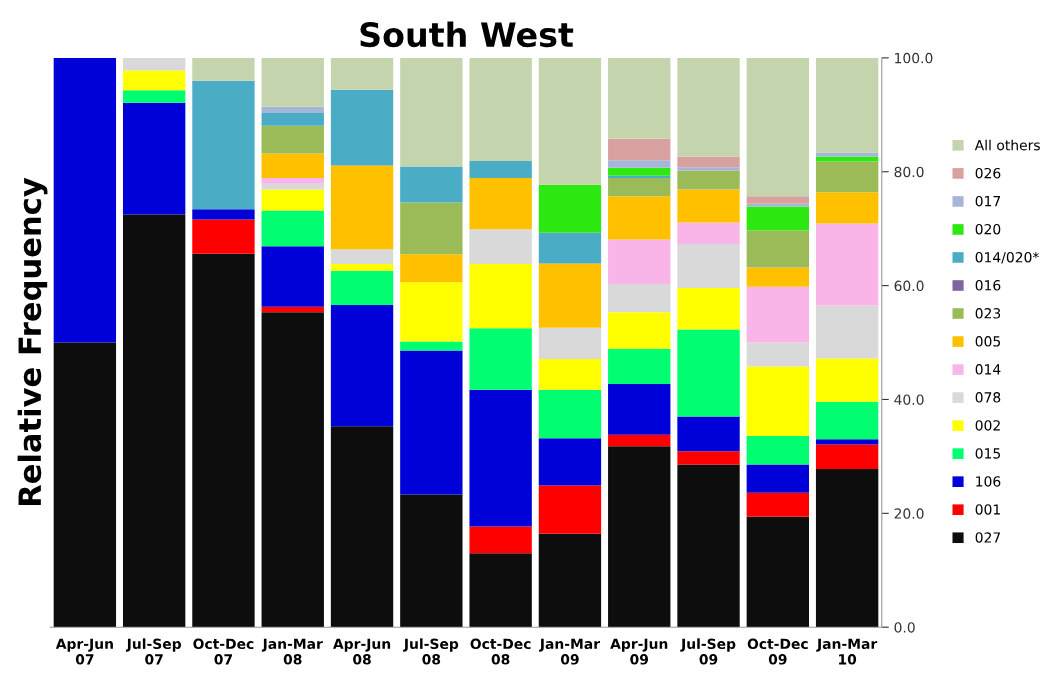 The height and width of the screenshot is (681, 1046). I want to click on legend-label: 017, so click(988, 201).